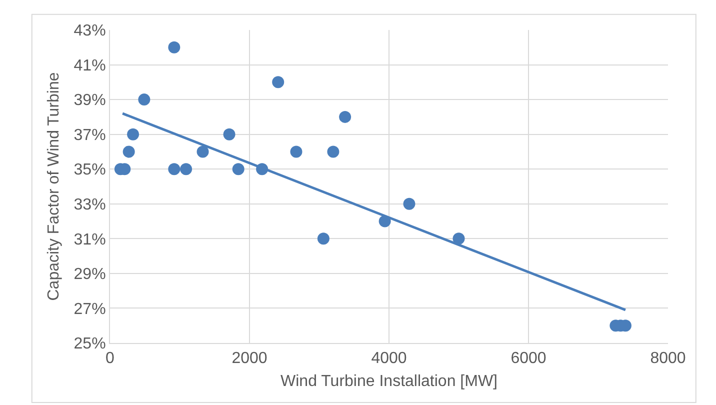 Image resolution: width=716 pixels, height=405 pixels. Describe the element at coordinates (250, 359) in the screenshot. I see `x-tick-label: 2000` at that location.